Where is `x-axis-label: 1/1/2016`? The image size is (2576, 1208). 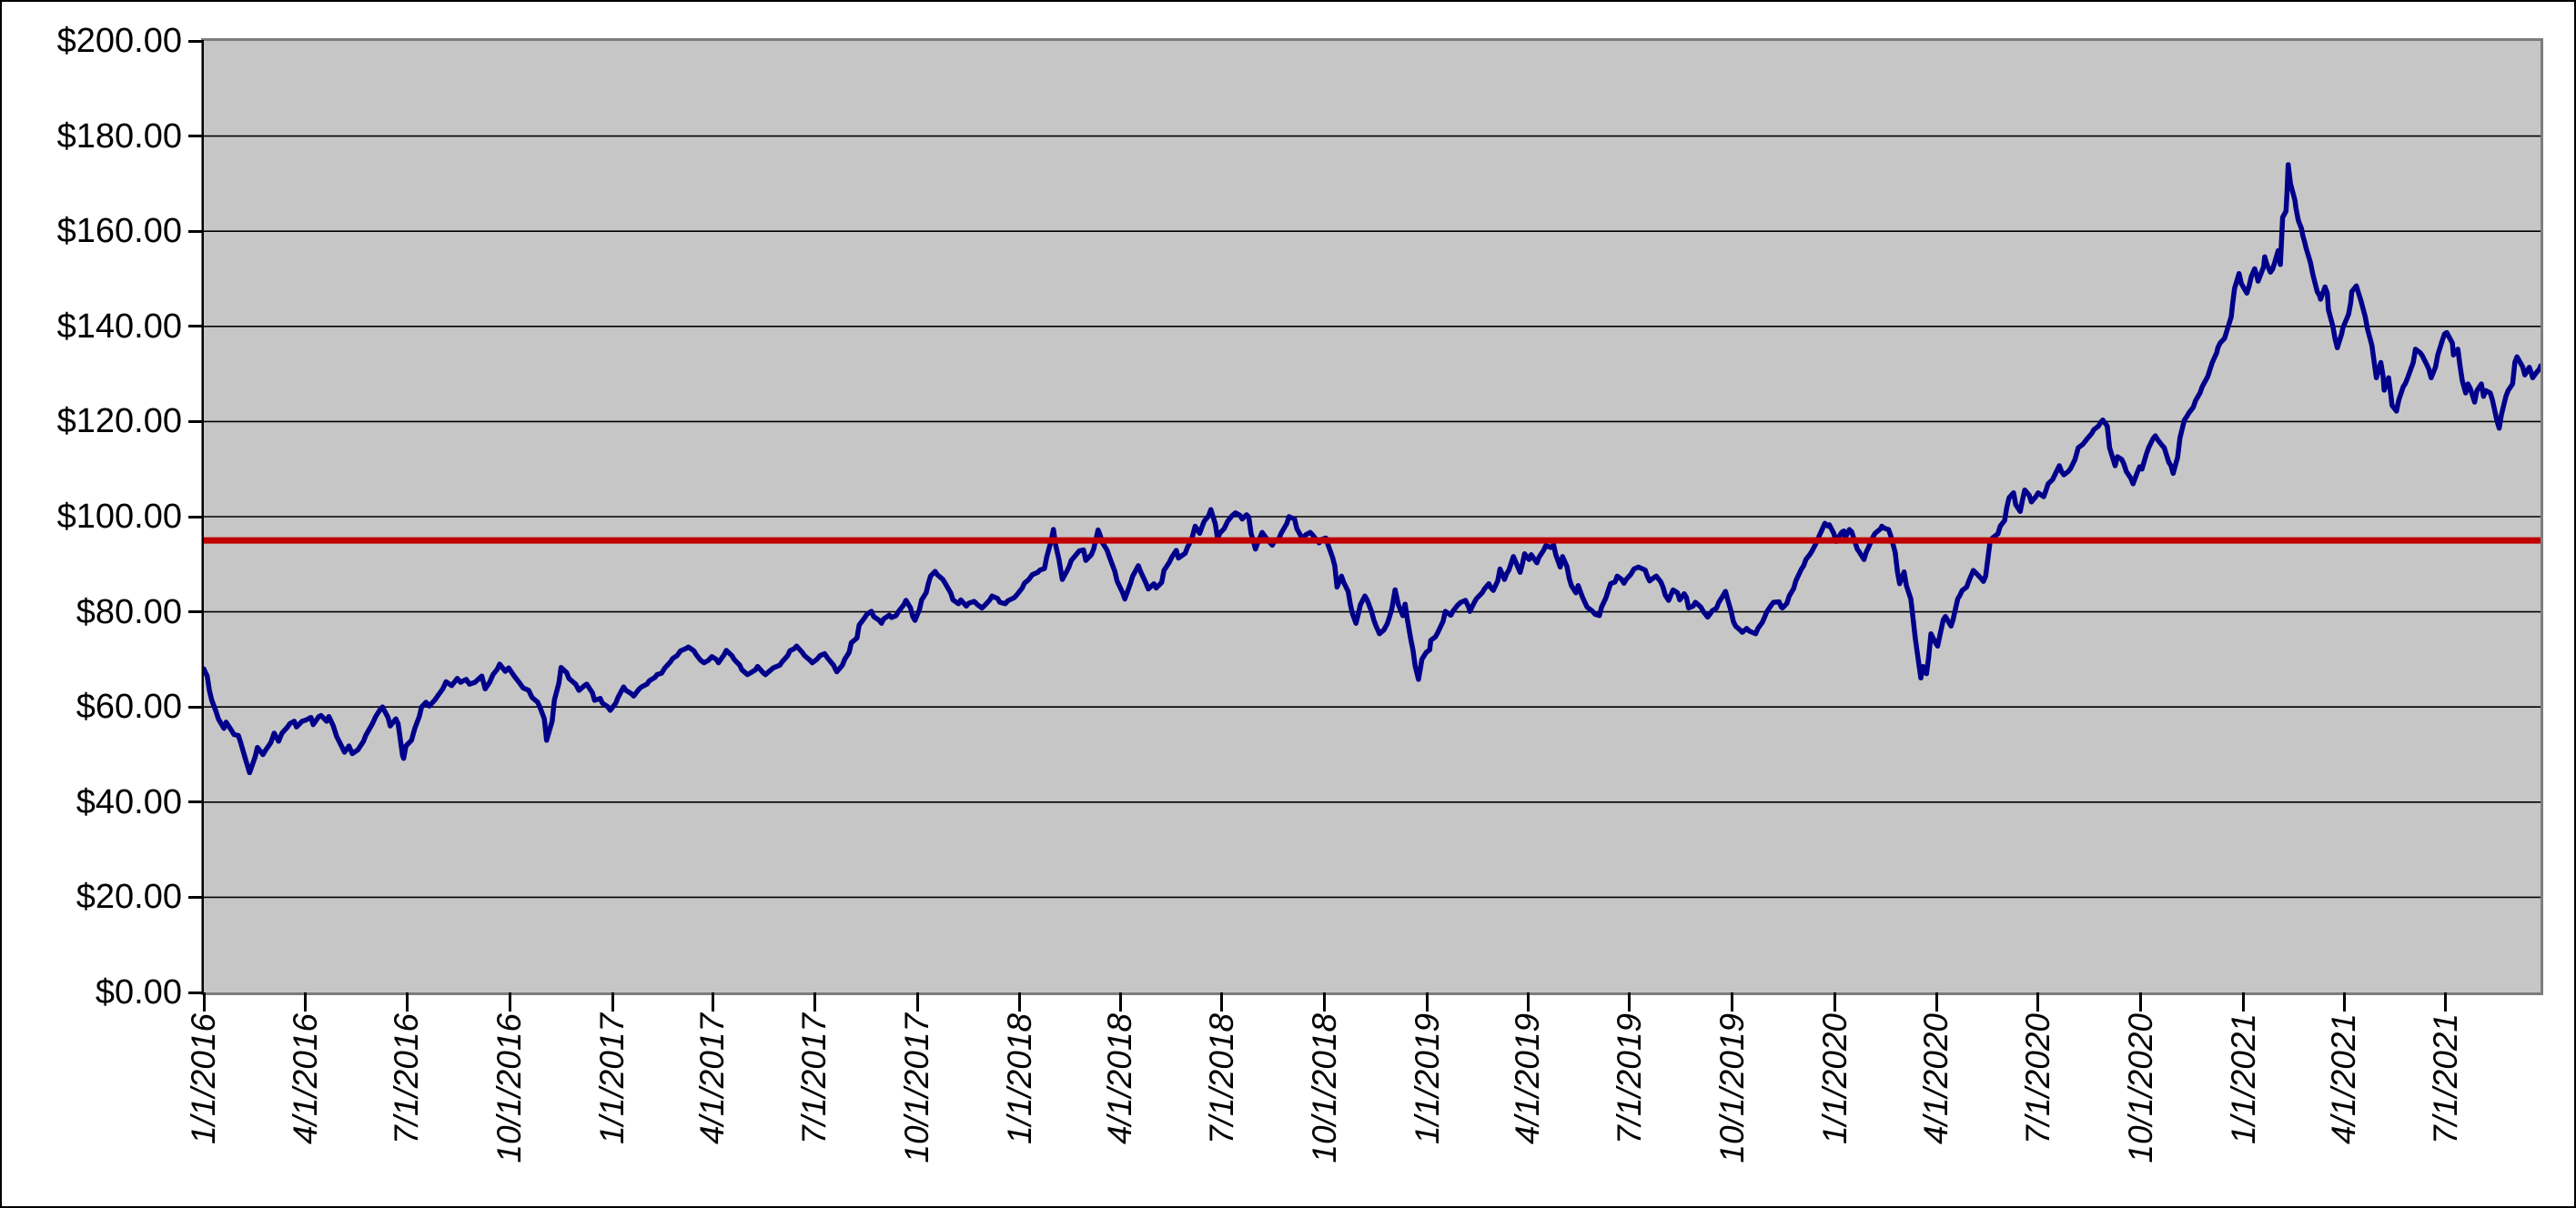
x-axis-label: 1/1/2016 is located at coordinates (203, 1079).